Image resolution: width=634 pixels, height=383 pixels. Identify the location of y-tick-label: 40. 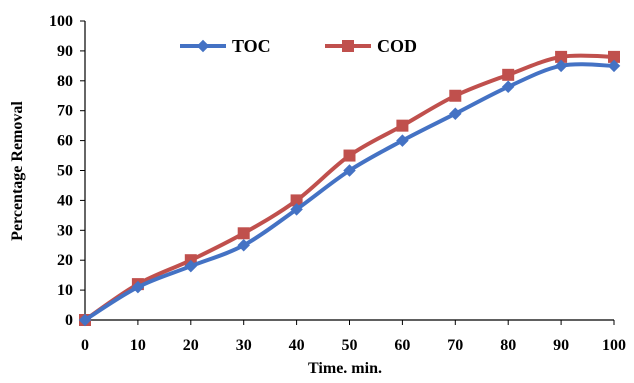
(65, 200).